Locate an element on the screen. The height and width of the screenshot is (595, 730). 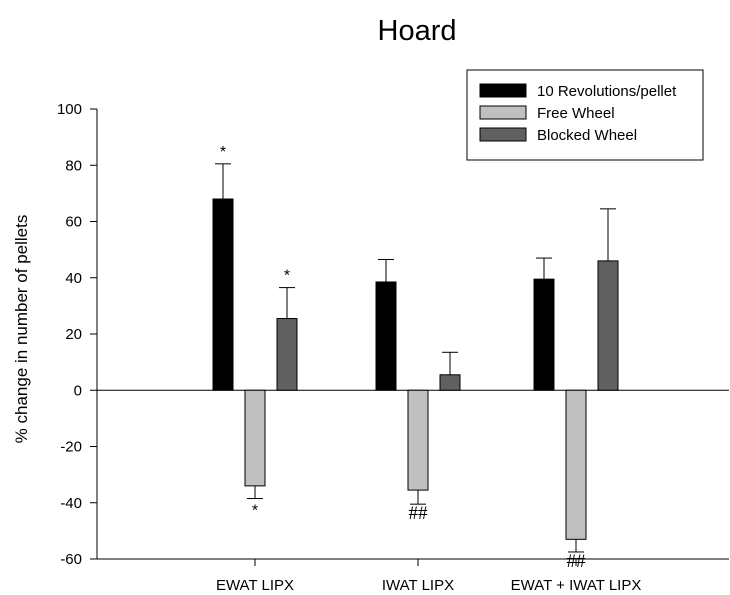
y-tick-label: -40 is located at coordinates (71, 503).